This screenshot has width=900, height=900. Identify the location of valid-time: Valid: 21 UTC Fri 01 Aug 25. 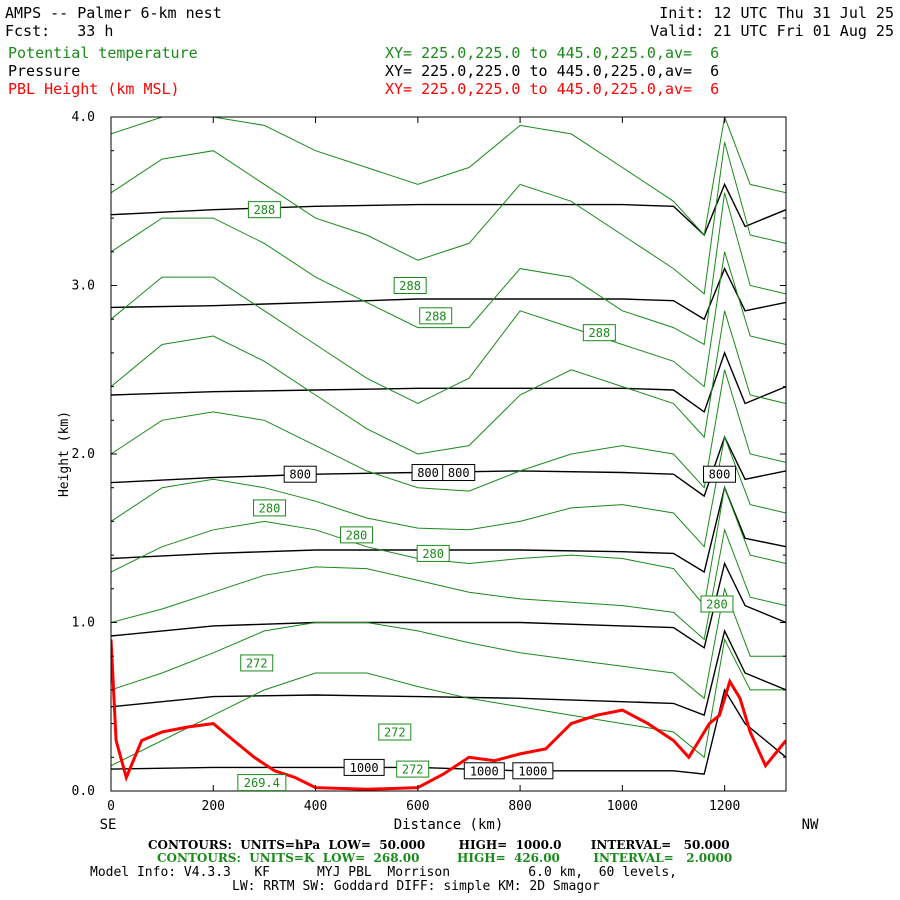
(772, 31).